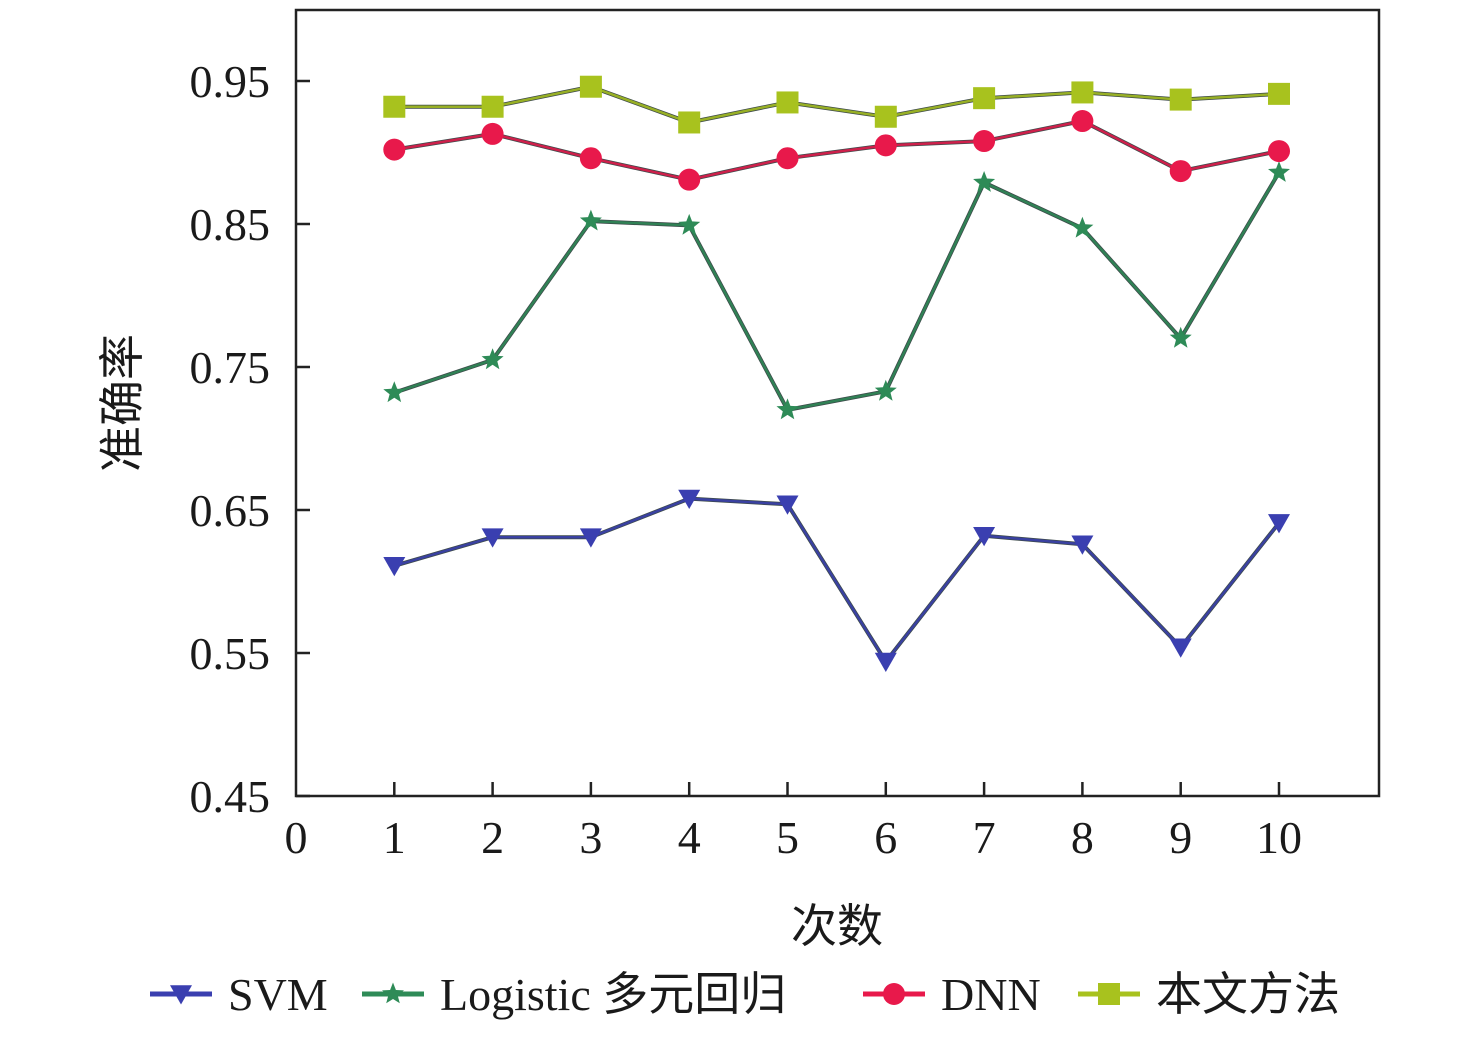 The height and width of the screenshot is (1037, 1476). I want to click on y-axis: 0.45 0.55 0.65 0.75 0.85 0.95, so click(250, 439).